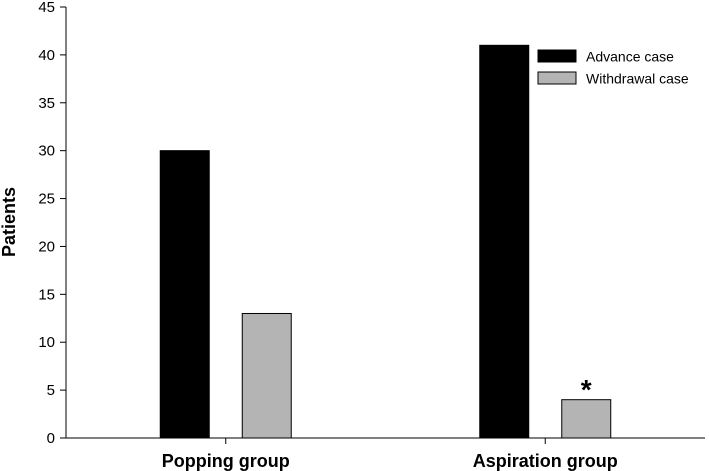 The height and width of the screenshot is (471, 709). What do you see at coordinates (46, 103) in the screenshot?
I see `y-tick-label: 35` at bounding box center [46, 103].